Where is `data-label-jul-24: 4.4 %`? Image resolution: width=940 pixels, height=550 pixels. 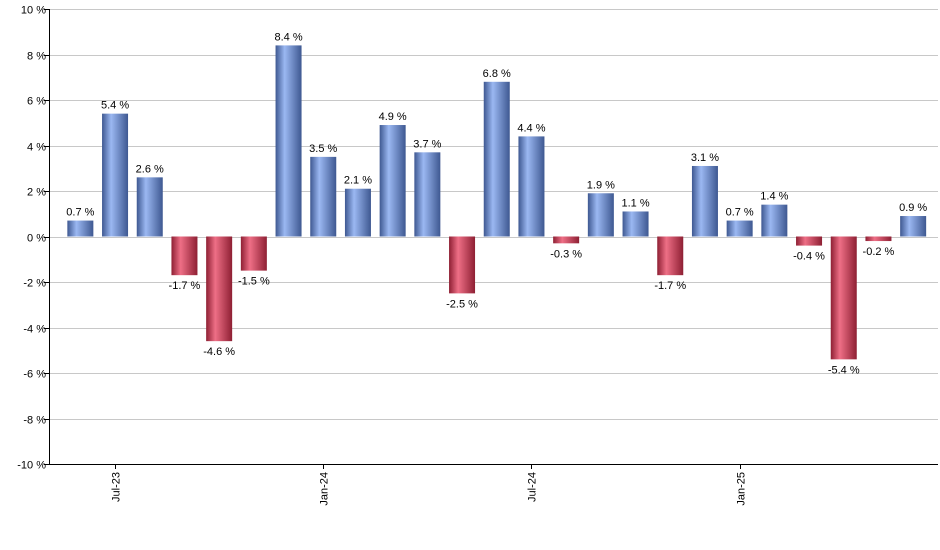 data-label-jul-24: 4.4 % is located at coordinates (531, 128).